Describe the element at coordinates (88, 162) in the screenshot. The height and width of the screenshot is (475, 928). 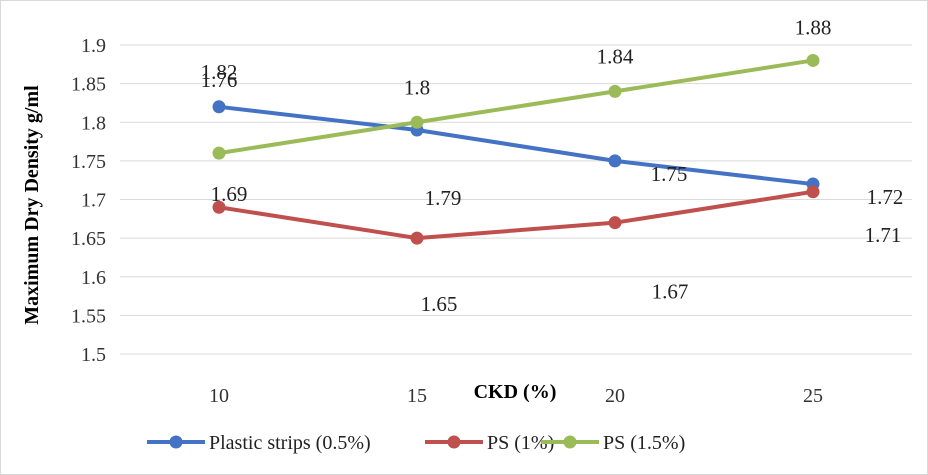
I see `y-tick-label: 1.75` at that location.